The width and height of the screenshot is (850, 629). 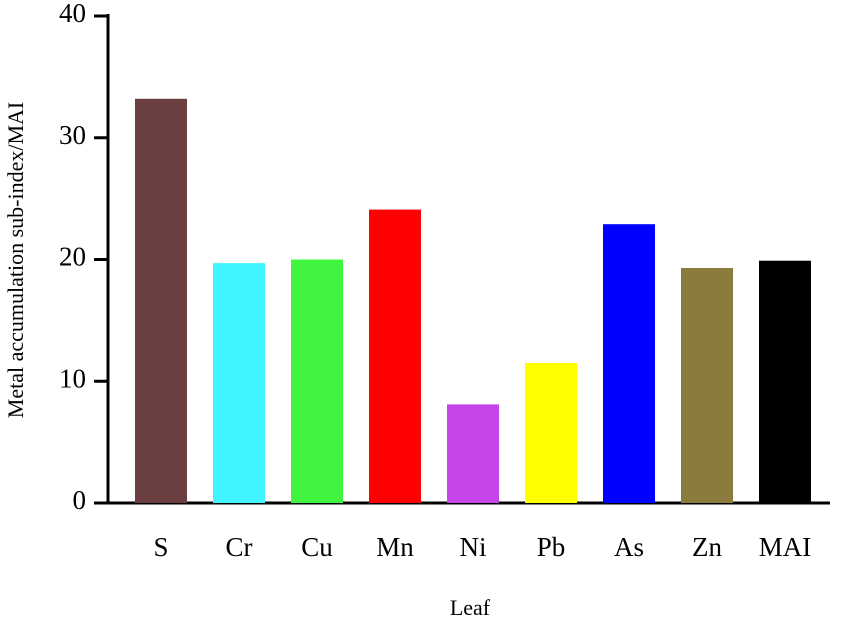 I want to click on y-tick-label: 40, so click(x=72, y=14).